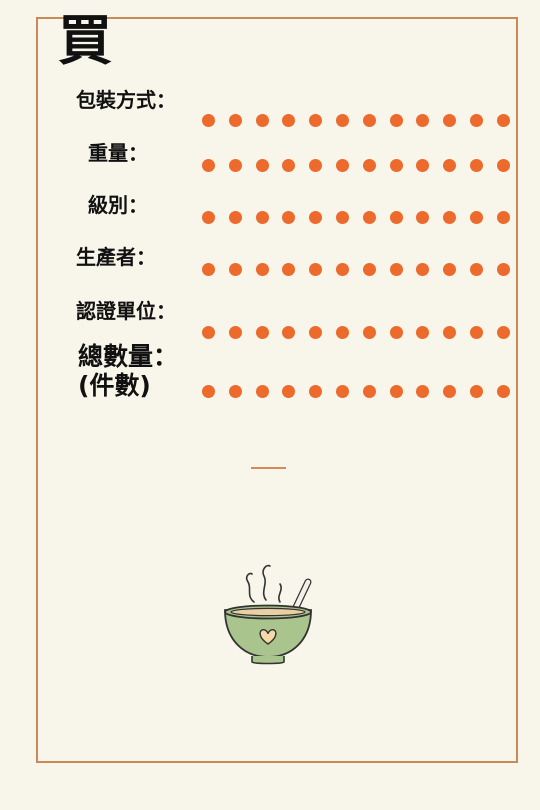  What do you see at coordinates (118, 205) in the screenshot?
I see `label-grade: 級別：` at bounding box center [118, 205].